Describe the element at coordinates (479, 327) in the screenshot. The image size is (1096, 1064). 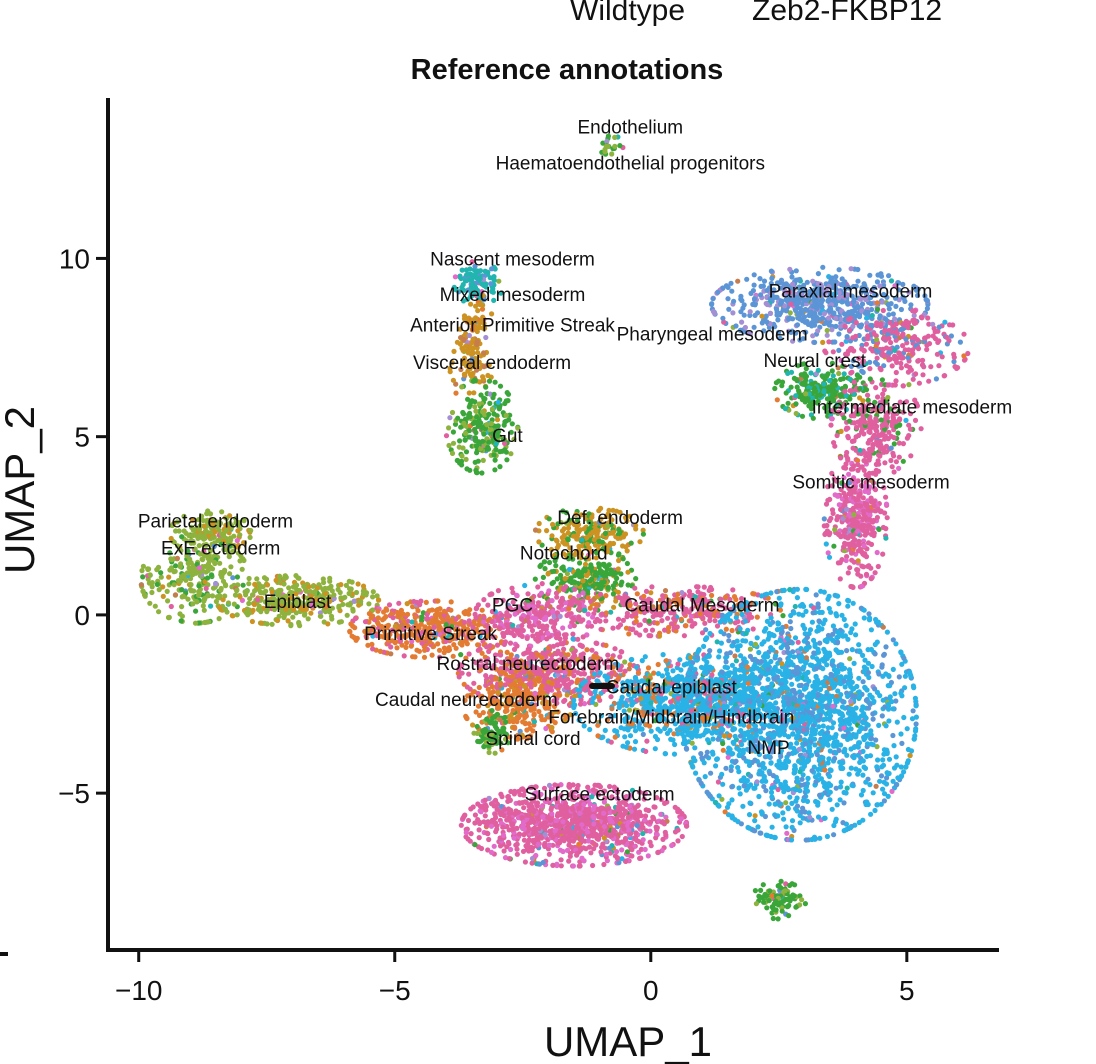
I see `point-mixed-mesoderm` at that location.